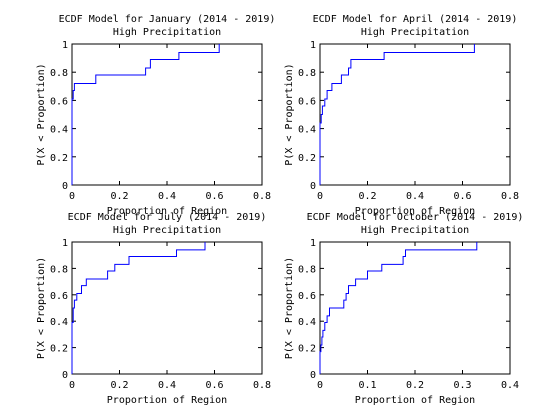  I want to click on chart-title: ECDF Model for January (2014 - 2019), so click(167, 19).